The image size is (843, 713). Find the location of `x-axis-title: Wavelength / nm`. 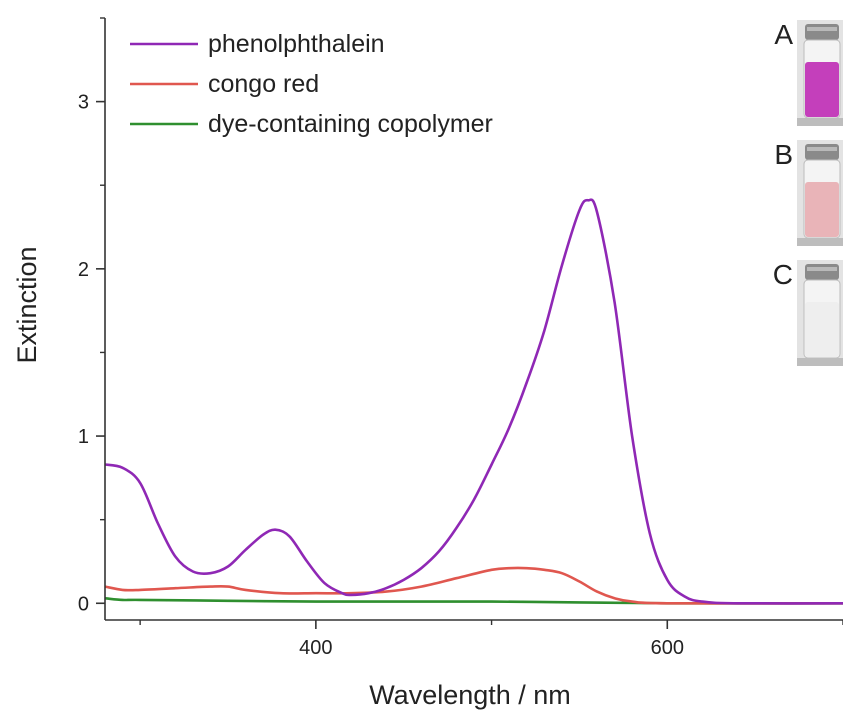

x-axis-title: Wavelength / nm is located at coordinates (470, 695).